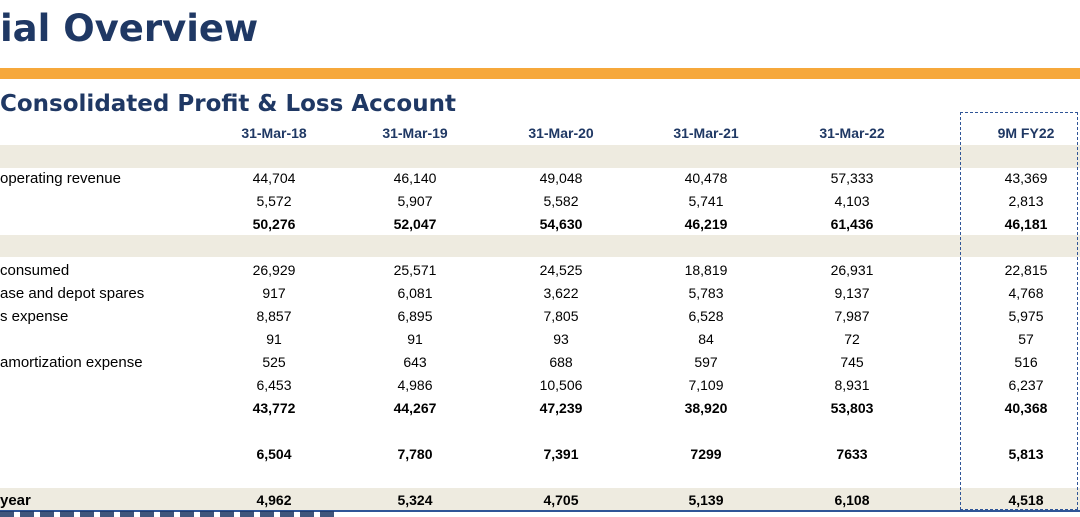  I want to click on row-label: amortization expense, so click(71, 362).